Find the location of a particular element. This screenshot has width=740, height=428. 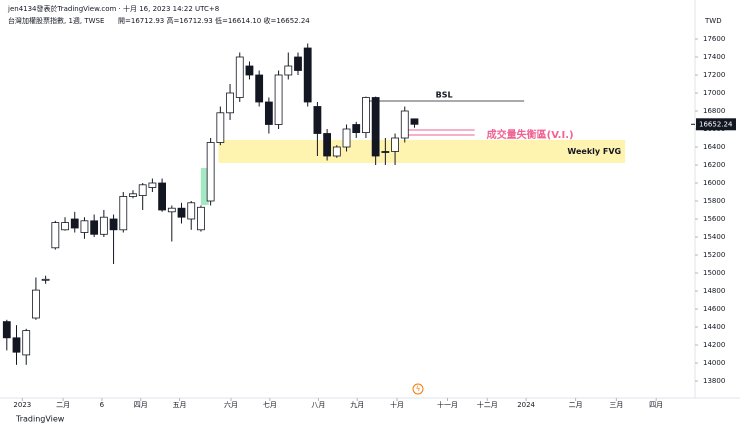

x-tick-label: 三月 is located at coordinates (616, 405).